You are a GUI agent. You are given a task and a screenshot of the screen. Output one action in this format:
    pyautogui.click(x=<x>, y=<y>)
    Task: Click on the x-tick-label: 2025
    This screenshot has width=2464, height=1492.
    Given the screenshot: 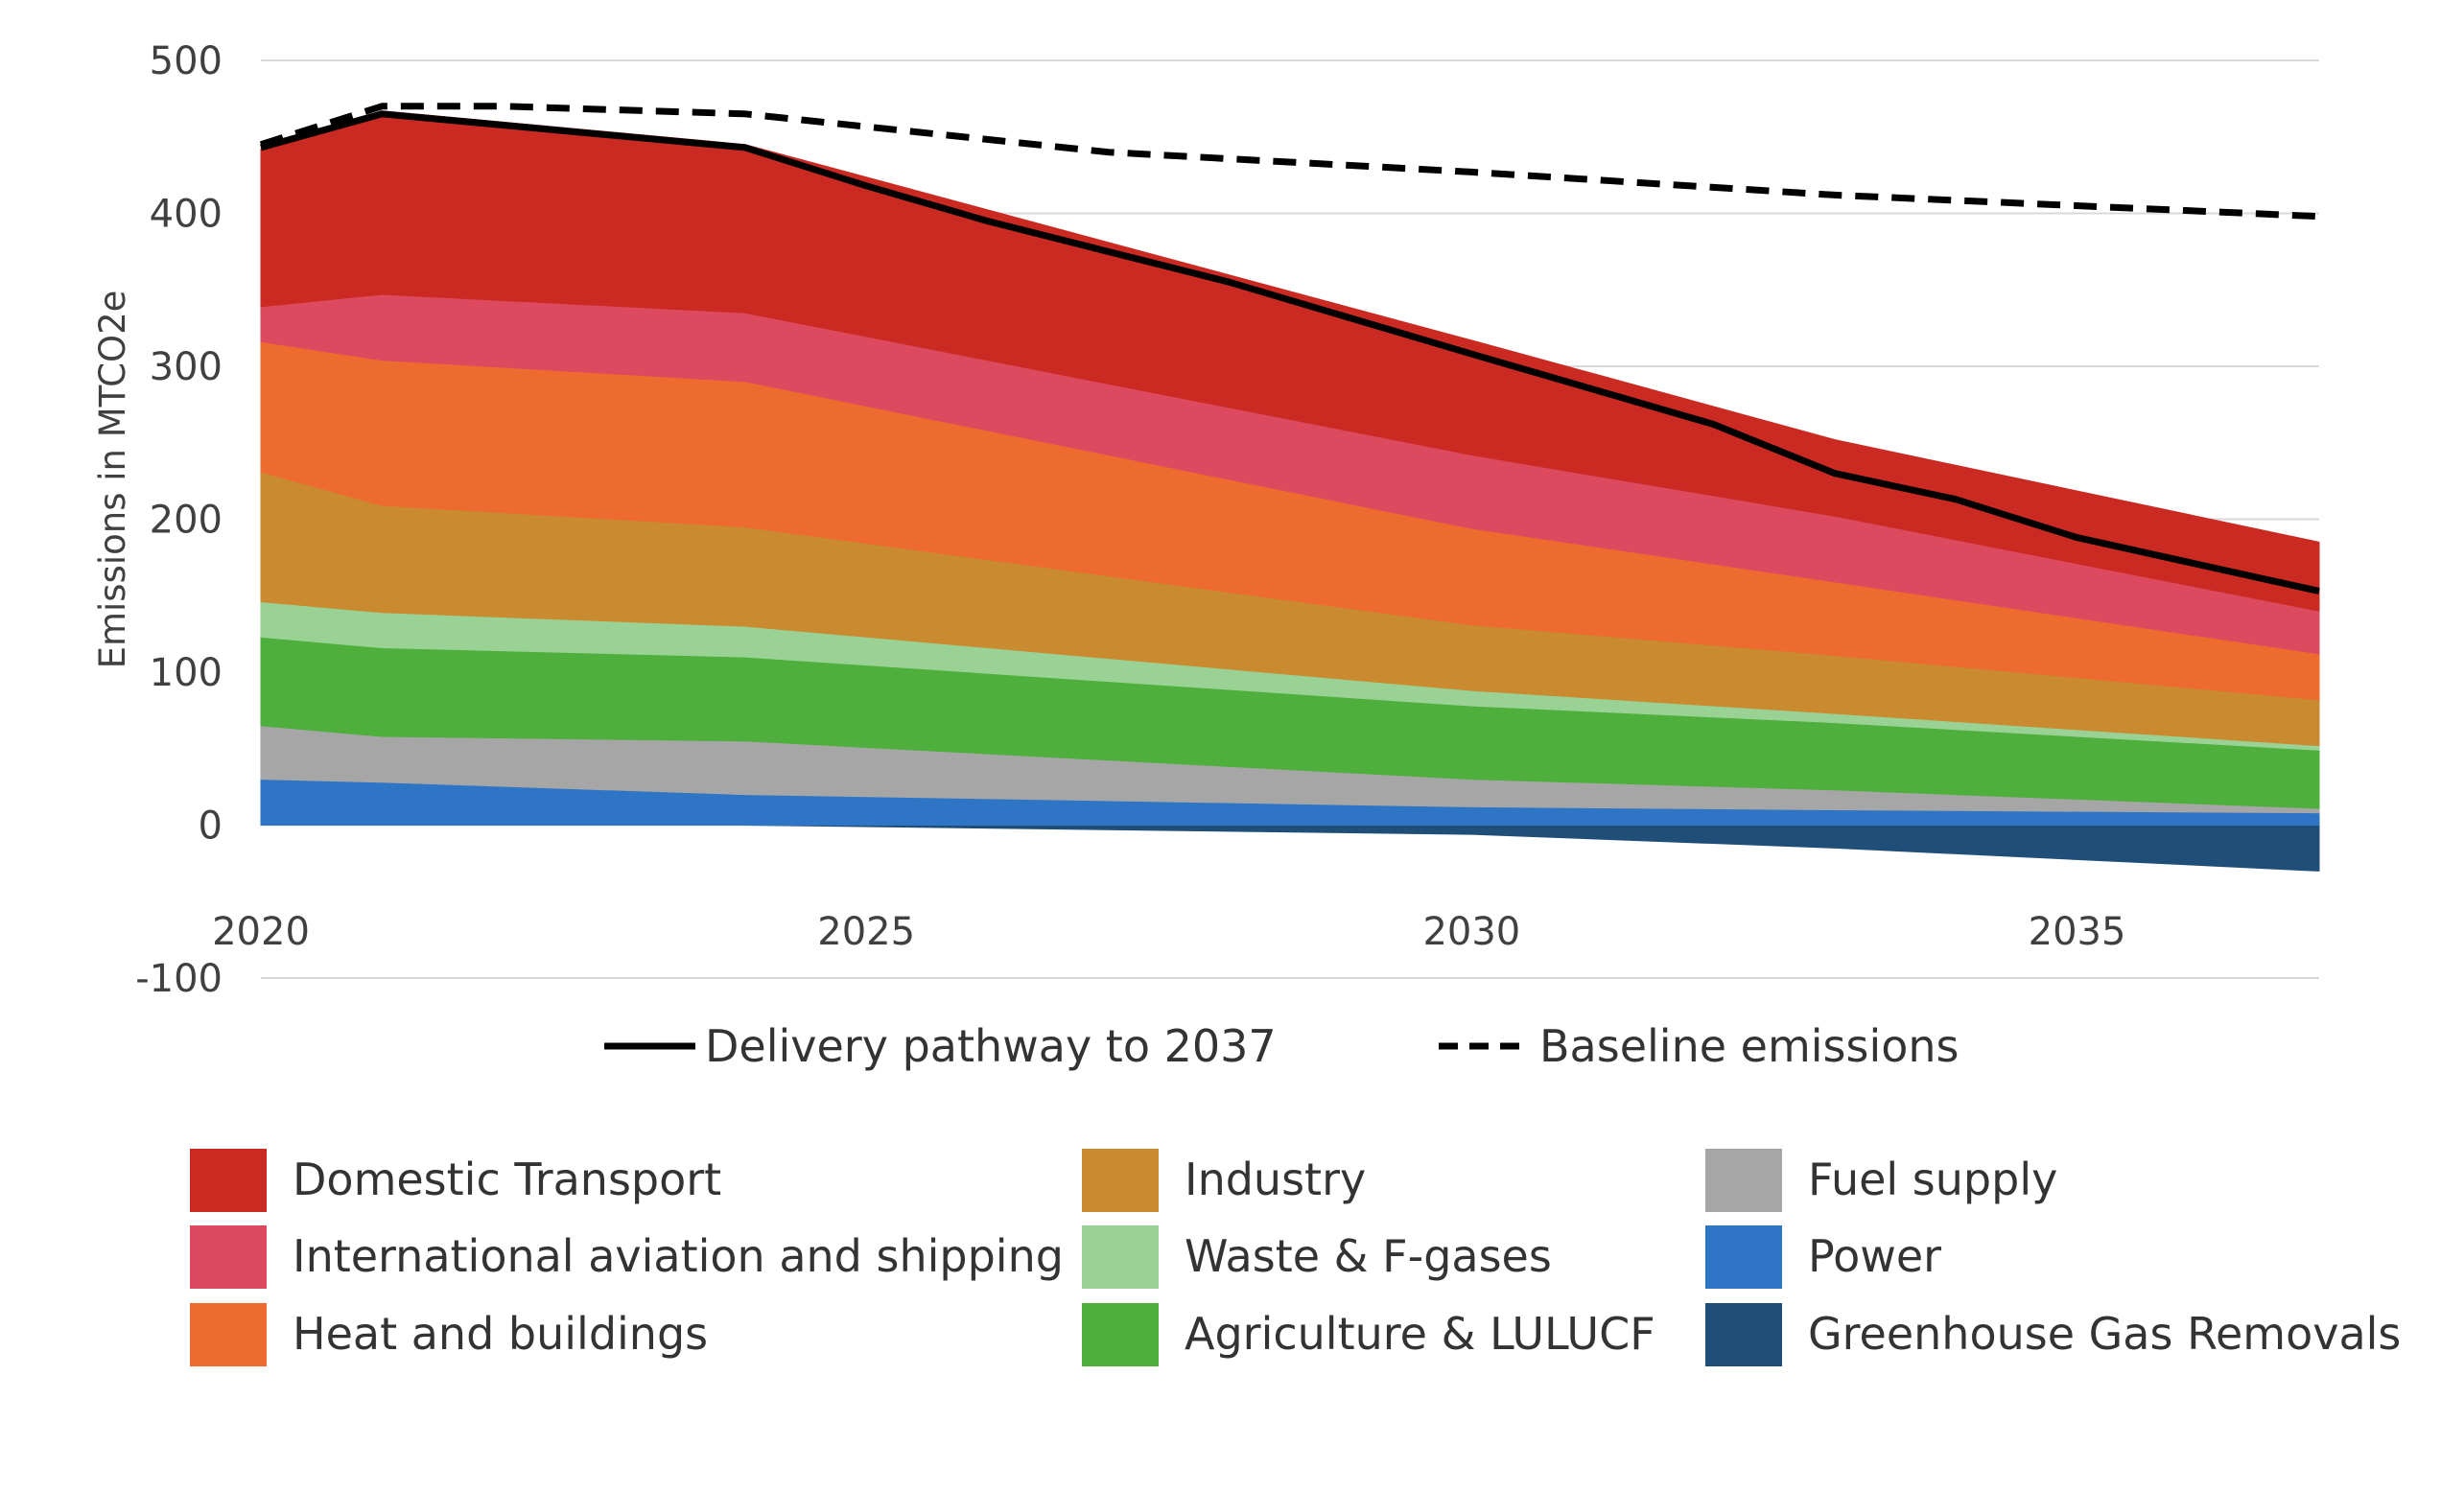 What is the action you would take?
    pyautogui.click(x=866, y=932)
    